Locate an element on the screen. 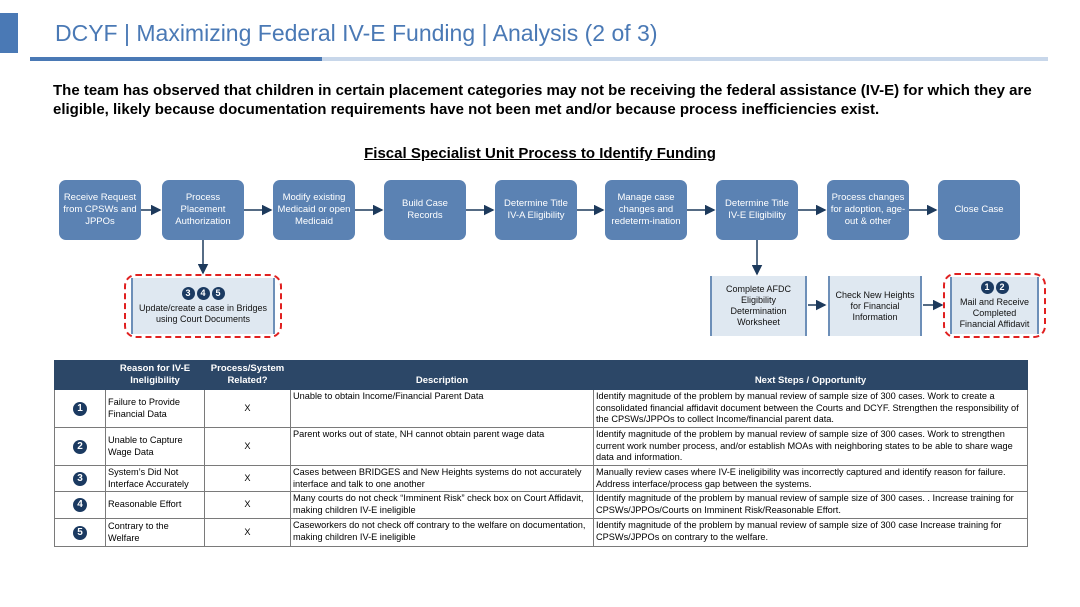  row-number-badge: 5 is located at coordinates (80, 532).